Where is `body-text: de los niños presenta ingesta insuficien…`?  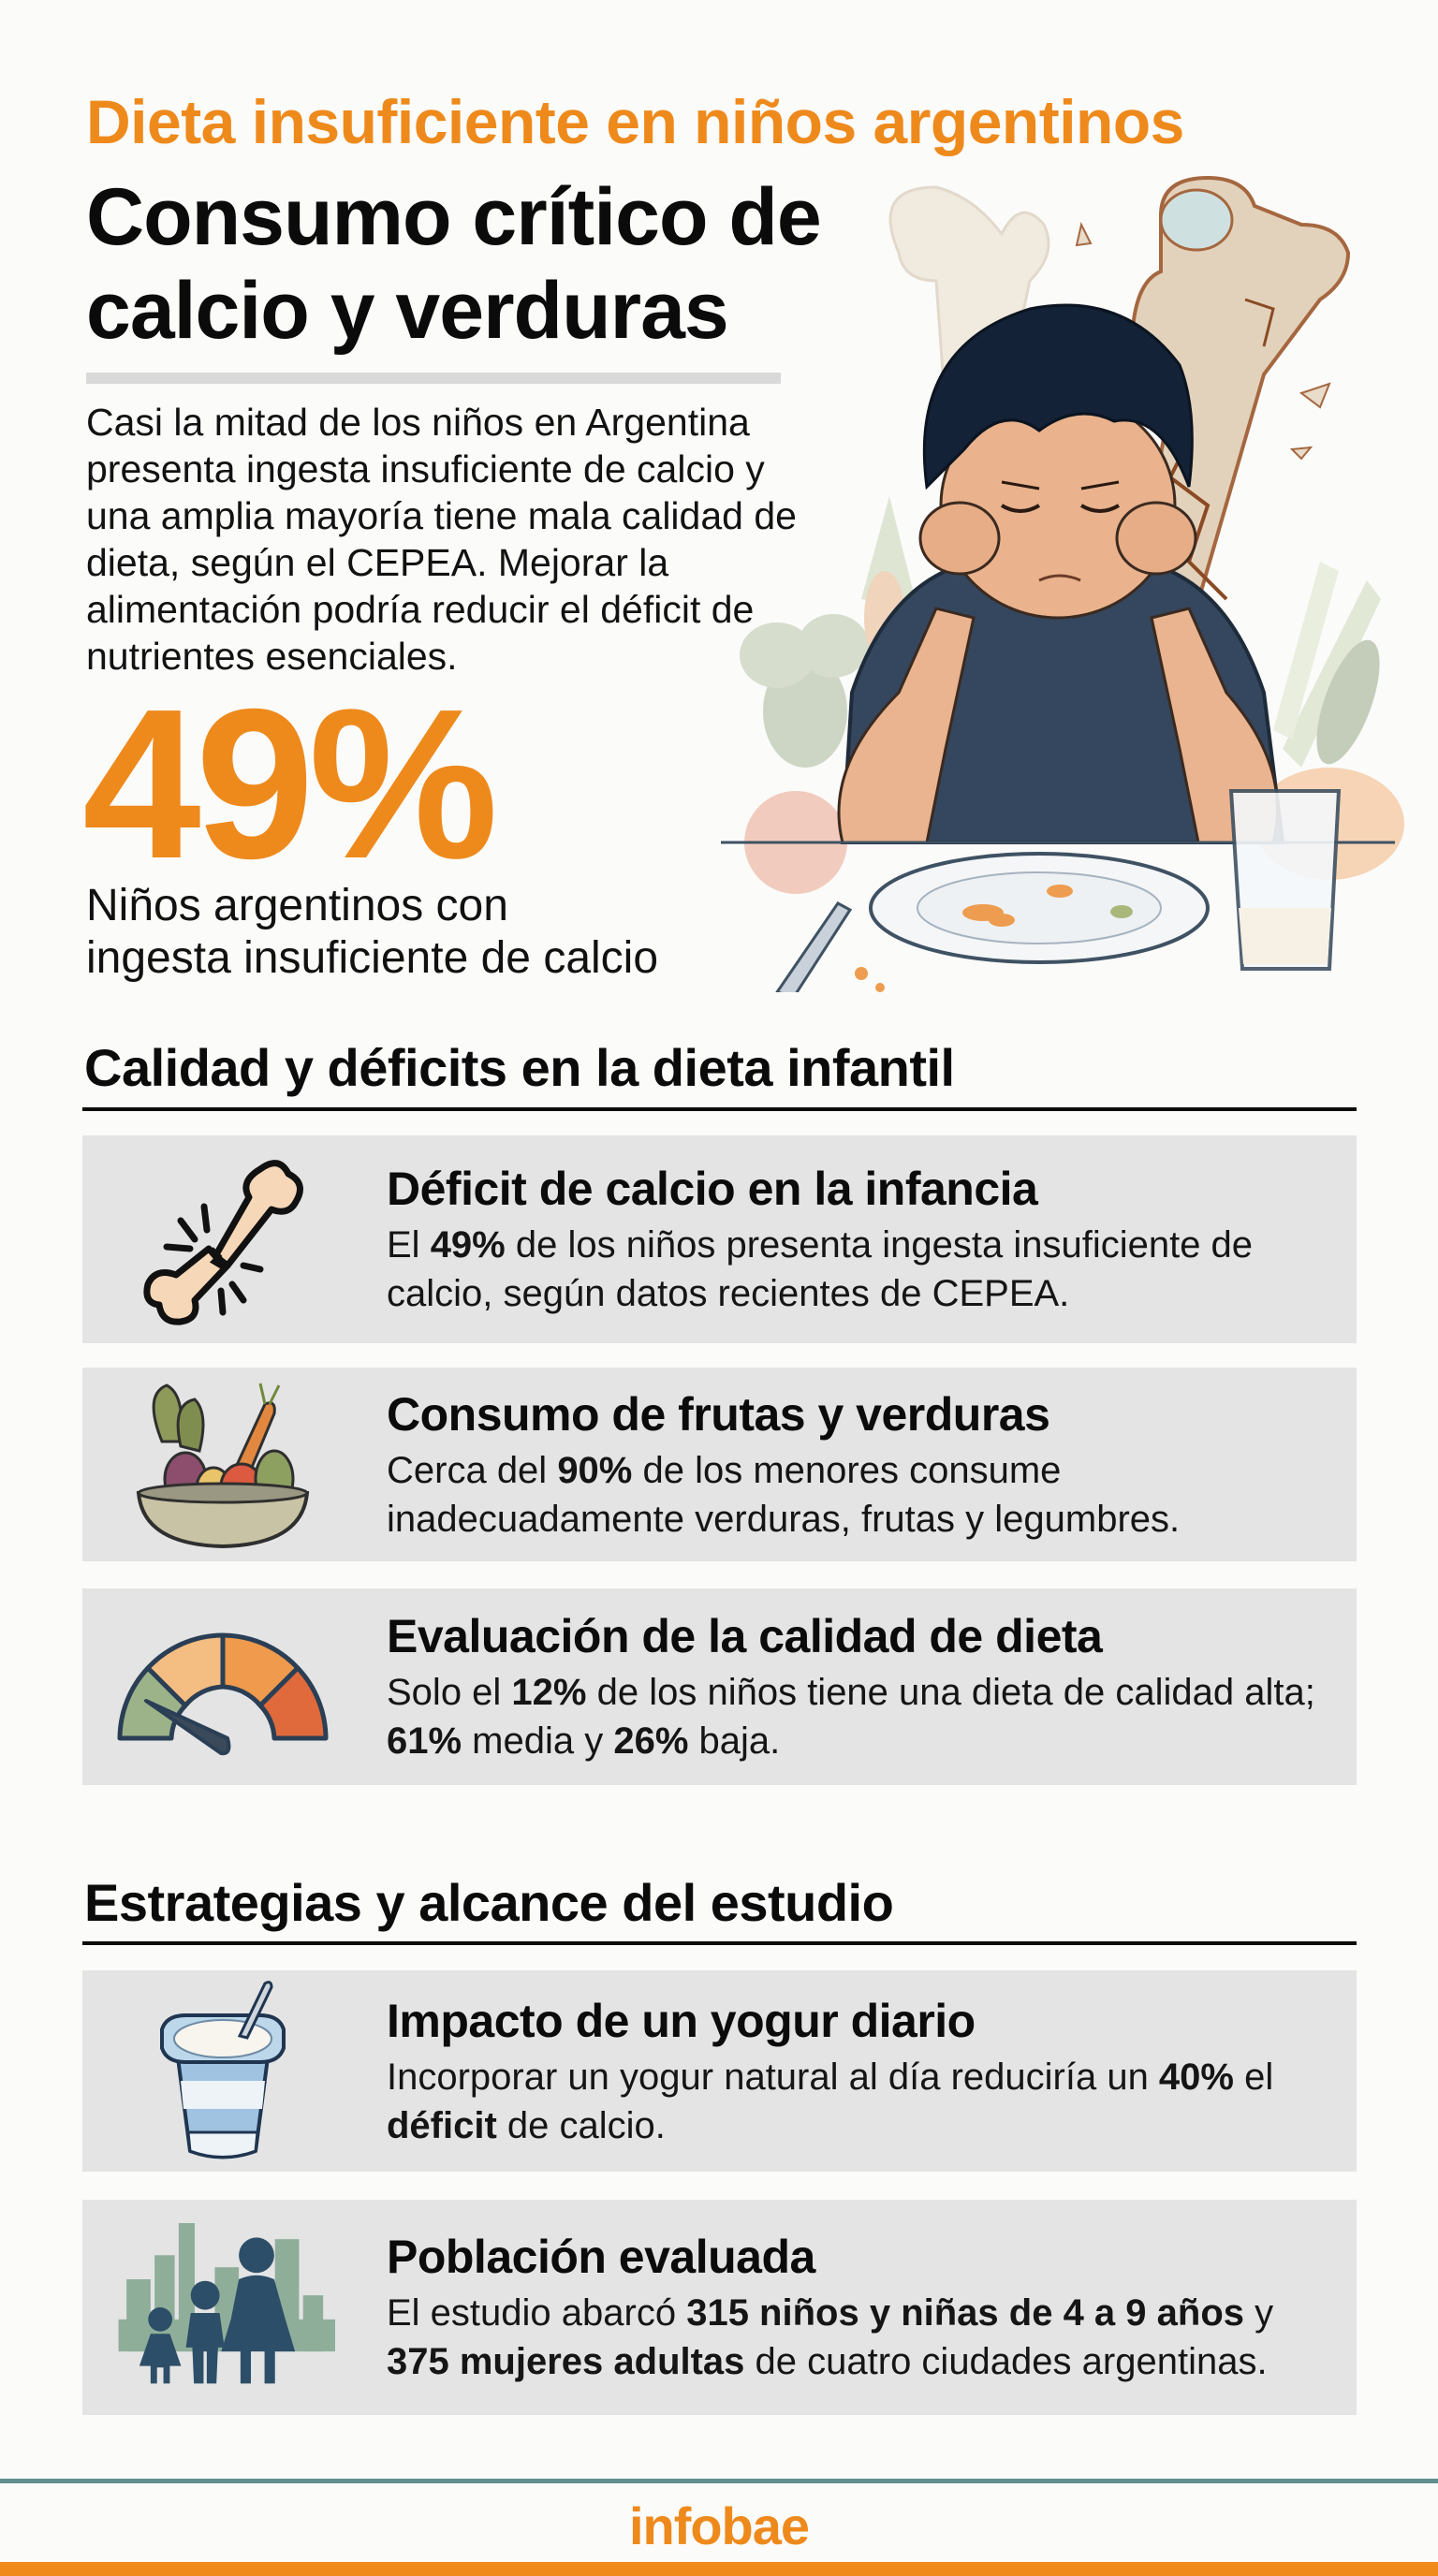
body-text: de los niños presenta ingesta insuficien… is located at coordinates (820, 1269).